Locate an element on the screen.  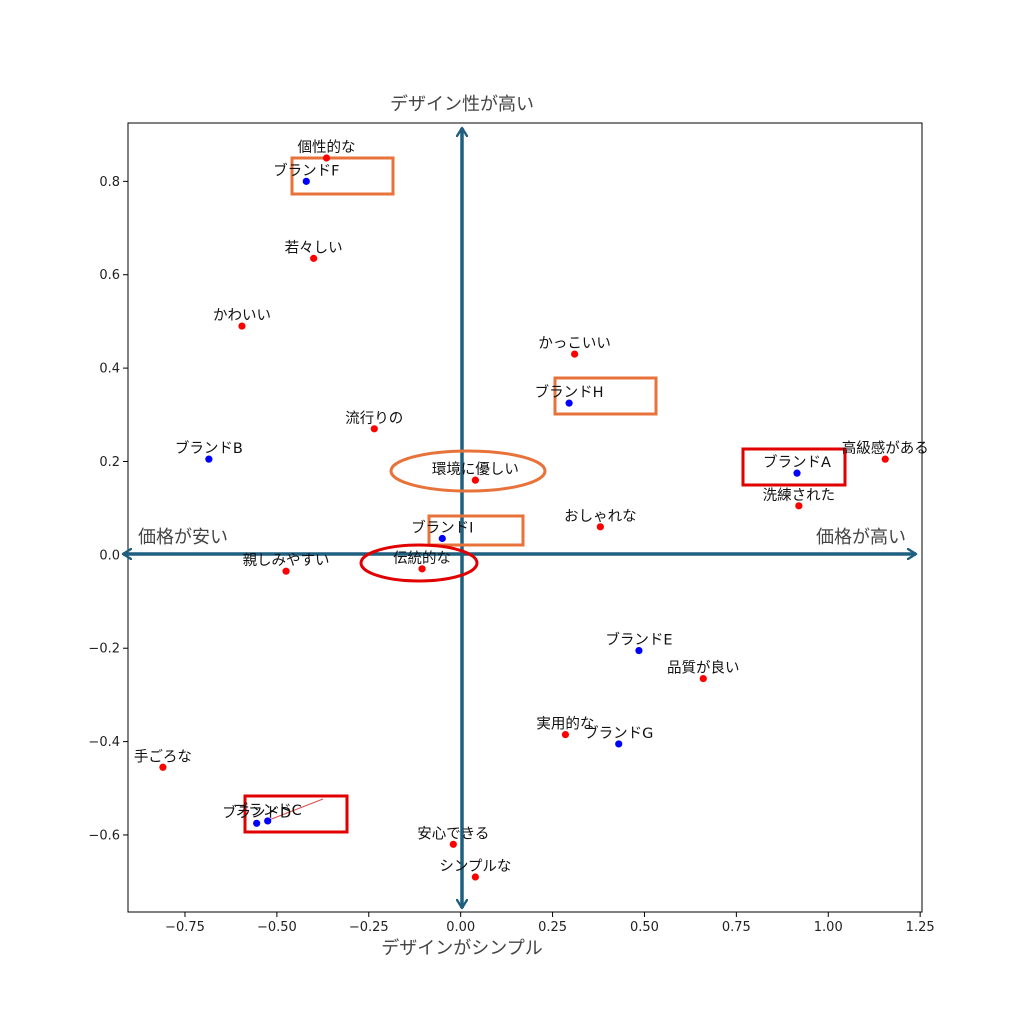
highlight-box-brand-f is located at coordinates (342, 176).